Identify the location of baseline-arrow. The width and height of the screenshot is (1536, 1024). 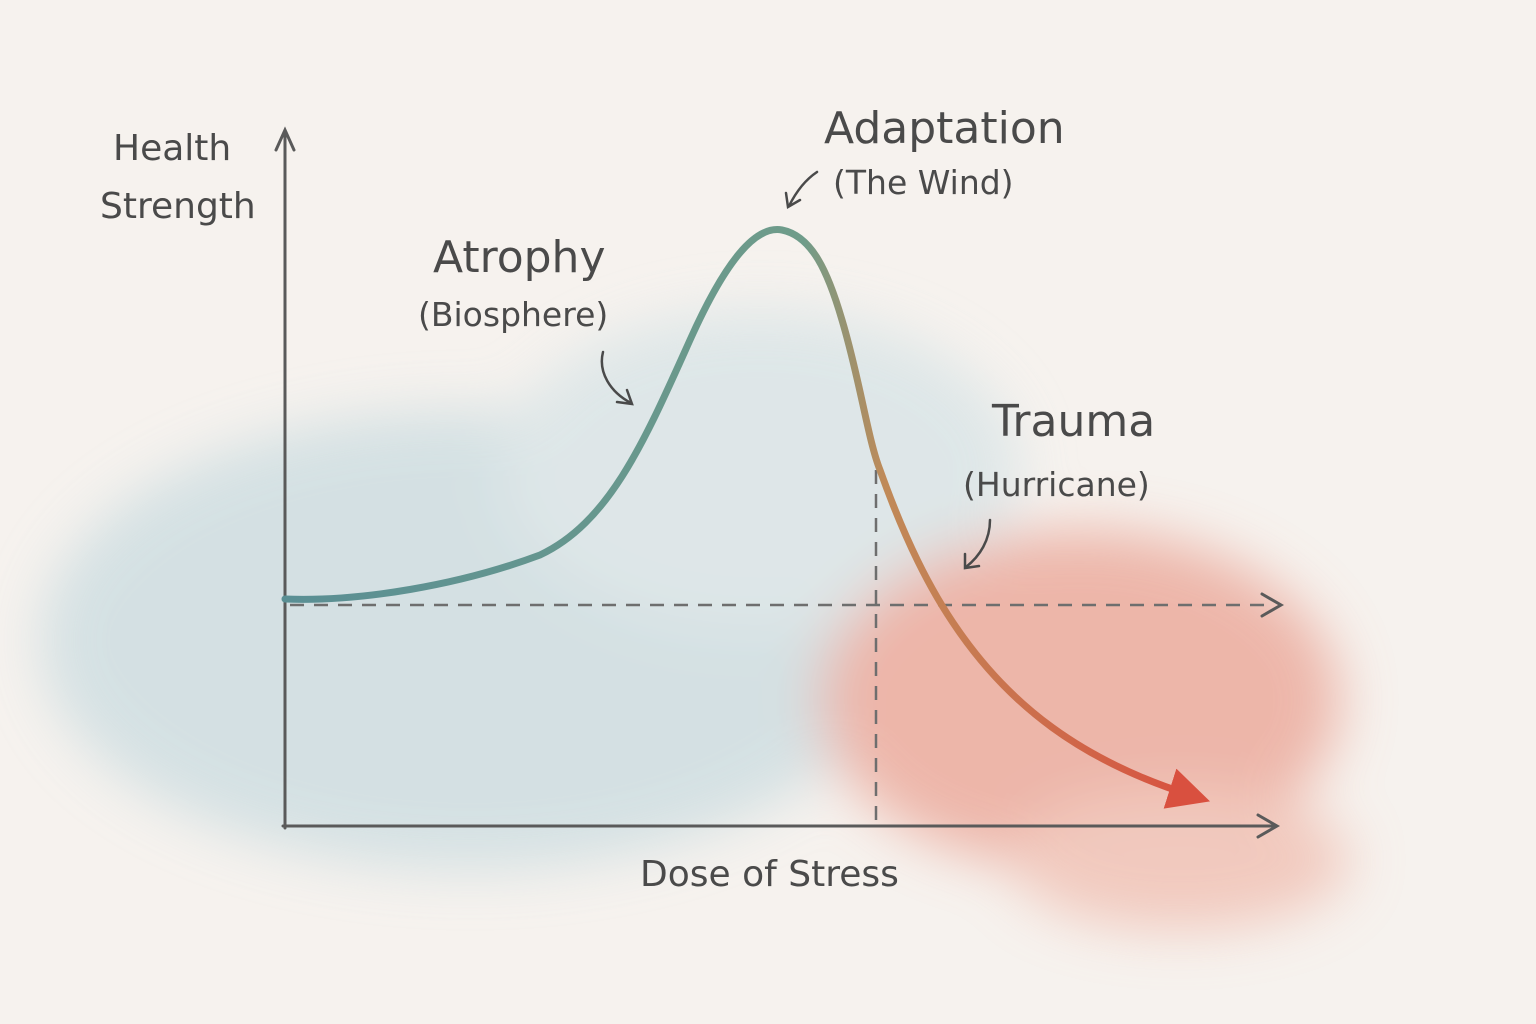
(1272, 605).